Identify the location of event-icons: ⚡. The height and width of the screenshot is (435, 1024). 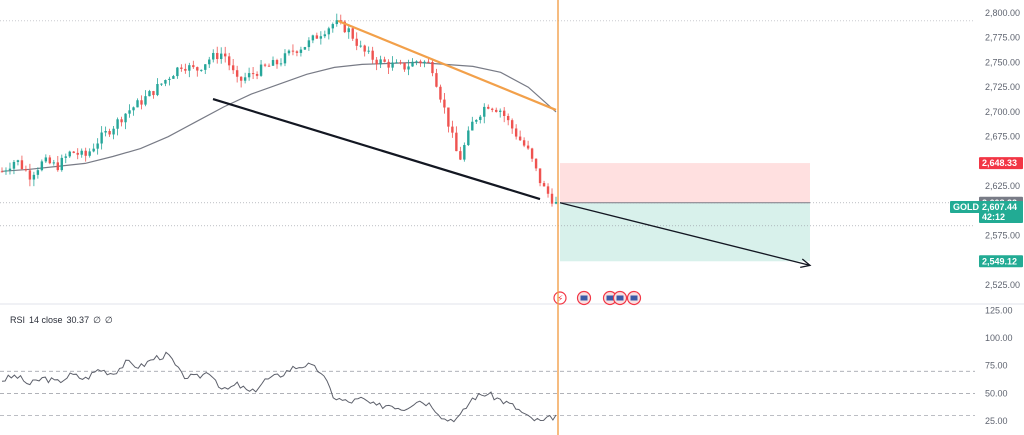
(597, 298).